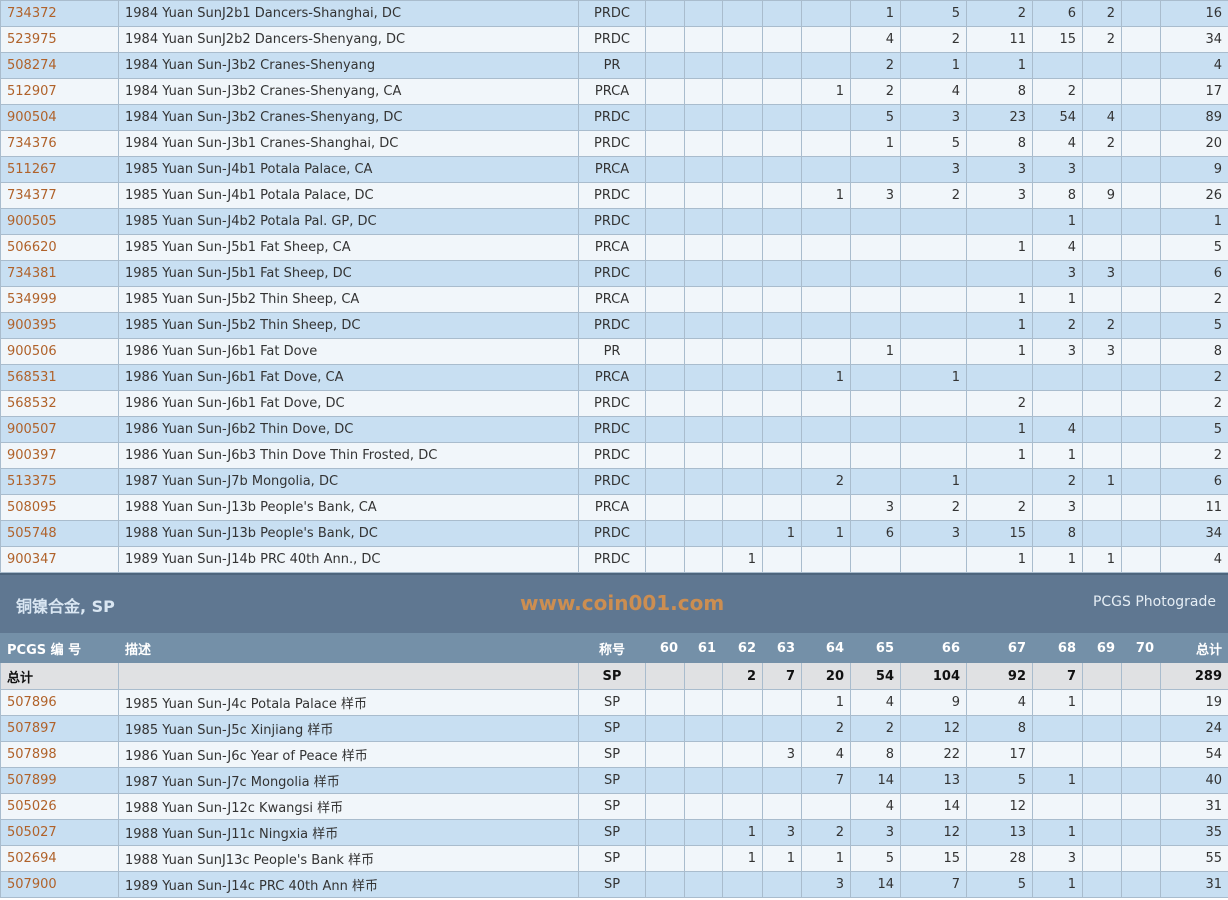 This screenshot has width=1228, height=900. Describe the element at coordinates (59, 754) in the screenshot. I see `pcgs-number-link: 507898` at that location.